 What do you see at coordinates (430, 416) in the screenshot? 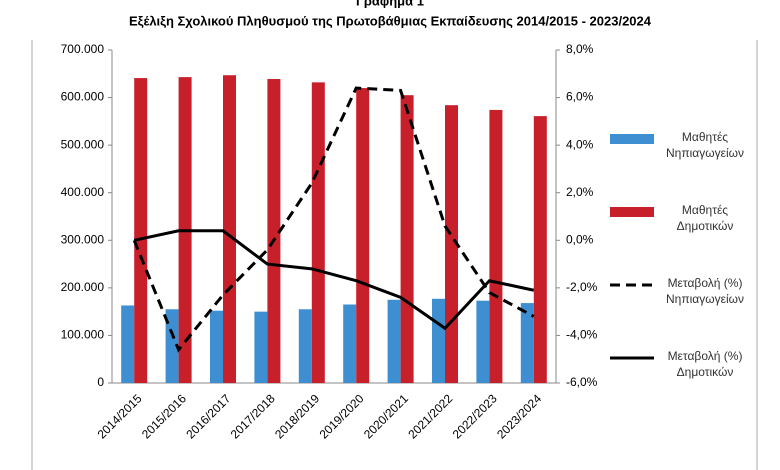
I see `x-tick-label: 2021/2022` at bounding box center [430, 416].